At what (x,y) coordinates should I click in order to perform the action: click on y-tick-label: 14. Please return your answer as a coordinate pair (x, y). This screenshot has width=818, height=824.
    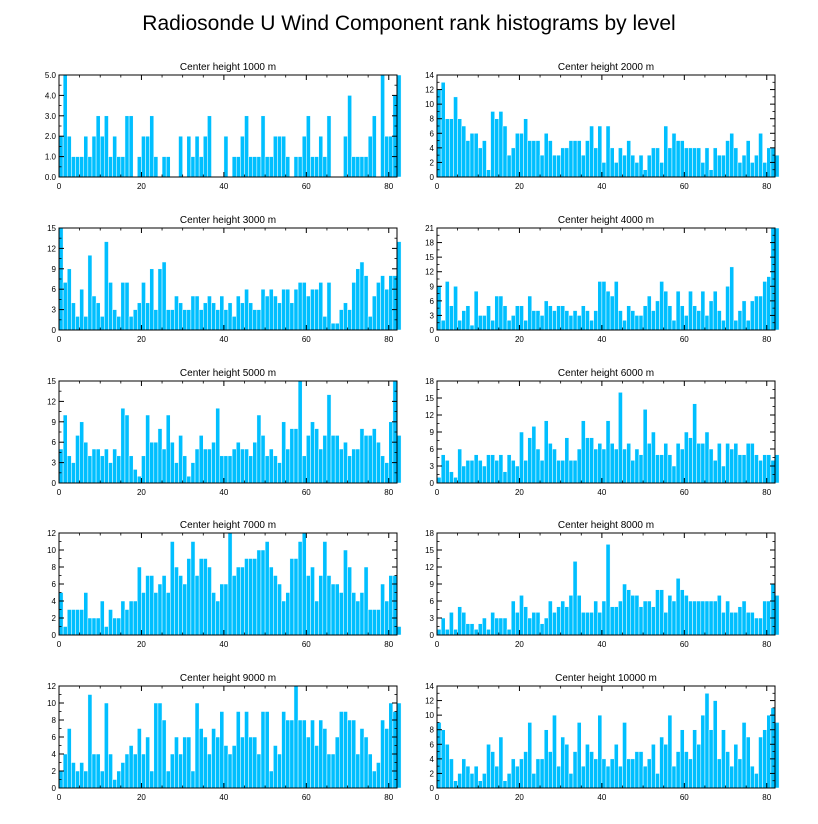
    Looking at the image, I should click on (429, 686).